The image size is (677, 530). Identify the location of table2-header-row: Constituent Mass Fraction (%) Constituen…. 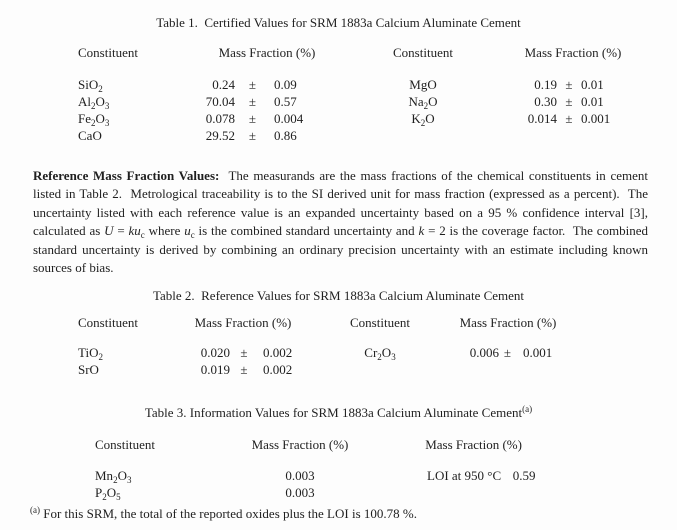
(327, 322).